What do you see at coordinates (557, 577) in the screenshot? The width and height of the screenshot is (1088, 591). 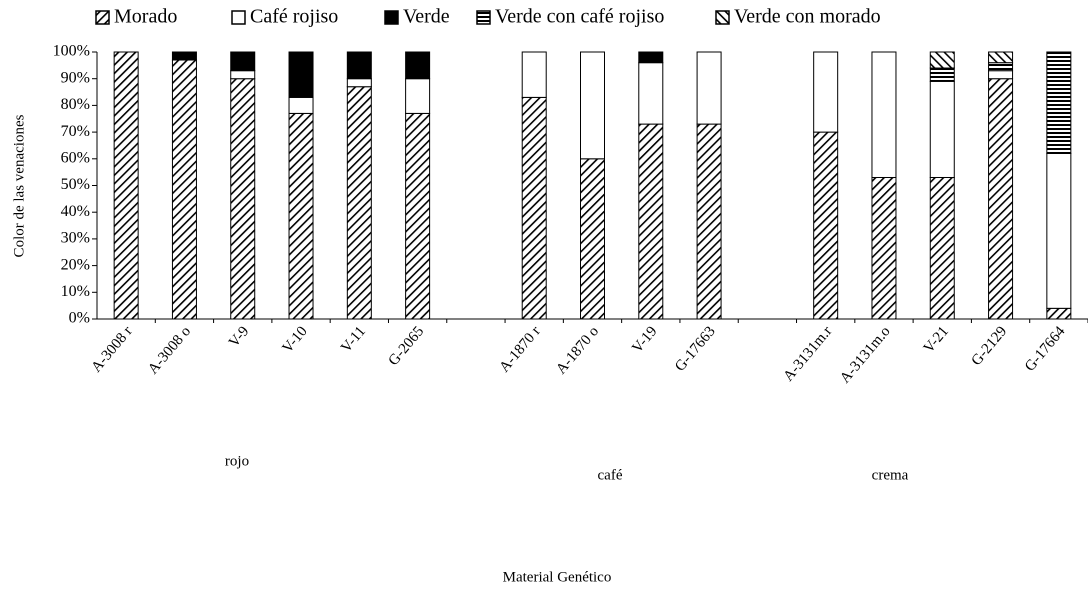 I see `x-axis-label: Material Genético` at bounding box center [557, 577].